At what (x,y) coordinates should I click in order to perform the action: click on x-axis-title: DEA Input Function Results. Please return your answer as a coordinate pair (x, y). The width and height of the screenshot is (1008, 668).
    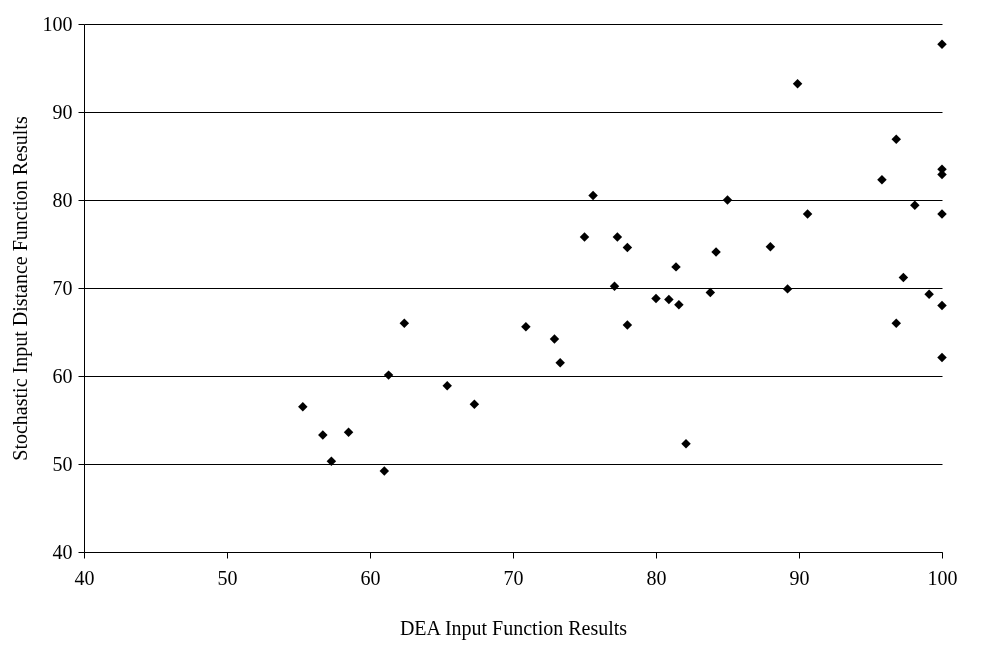
    Looking at the image, I should click on (513, 628).